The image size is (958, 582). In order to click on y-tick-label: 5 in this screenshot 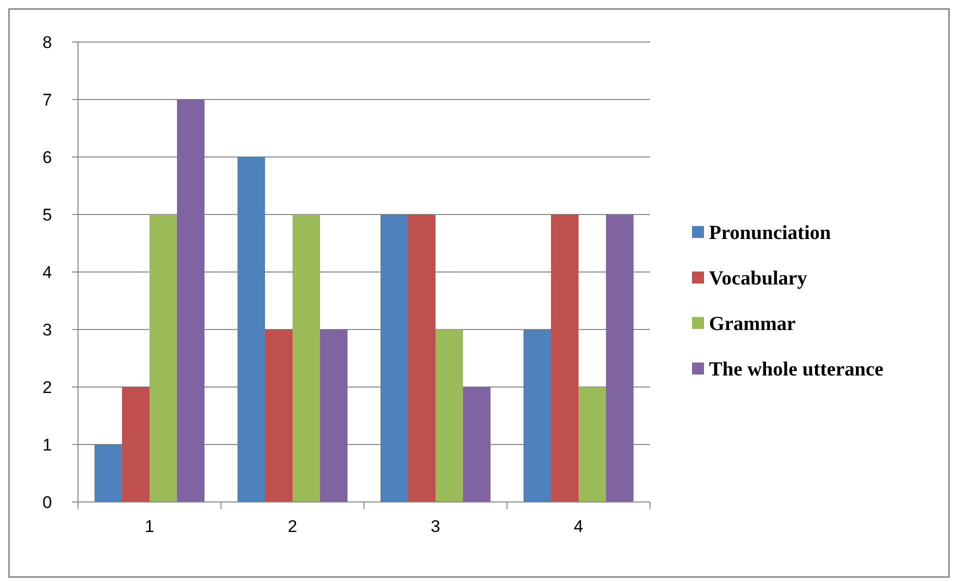, I will do `click(47, 214)`.